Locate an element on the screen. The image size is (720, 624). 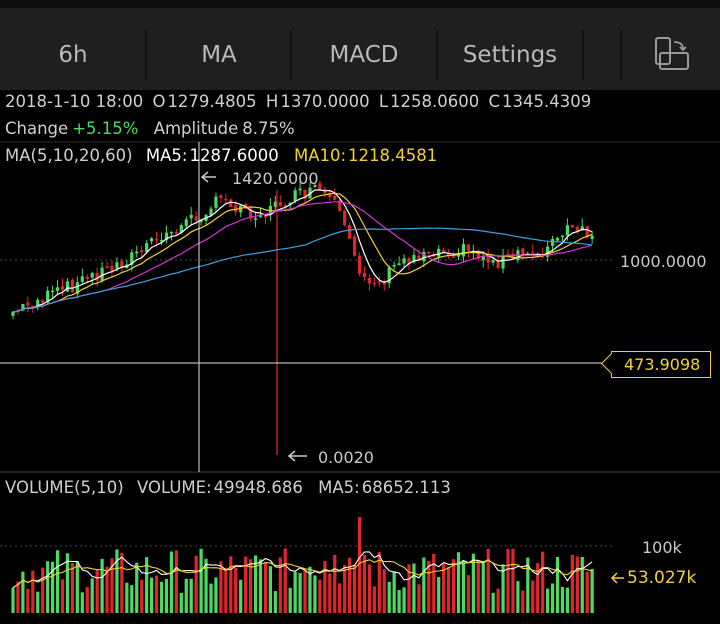
open-value: 1279.4805 is located at coordinates (212, 101).